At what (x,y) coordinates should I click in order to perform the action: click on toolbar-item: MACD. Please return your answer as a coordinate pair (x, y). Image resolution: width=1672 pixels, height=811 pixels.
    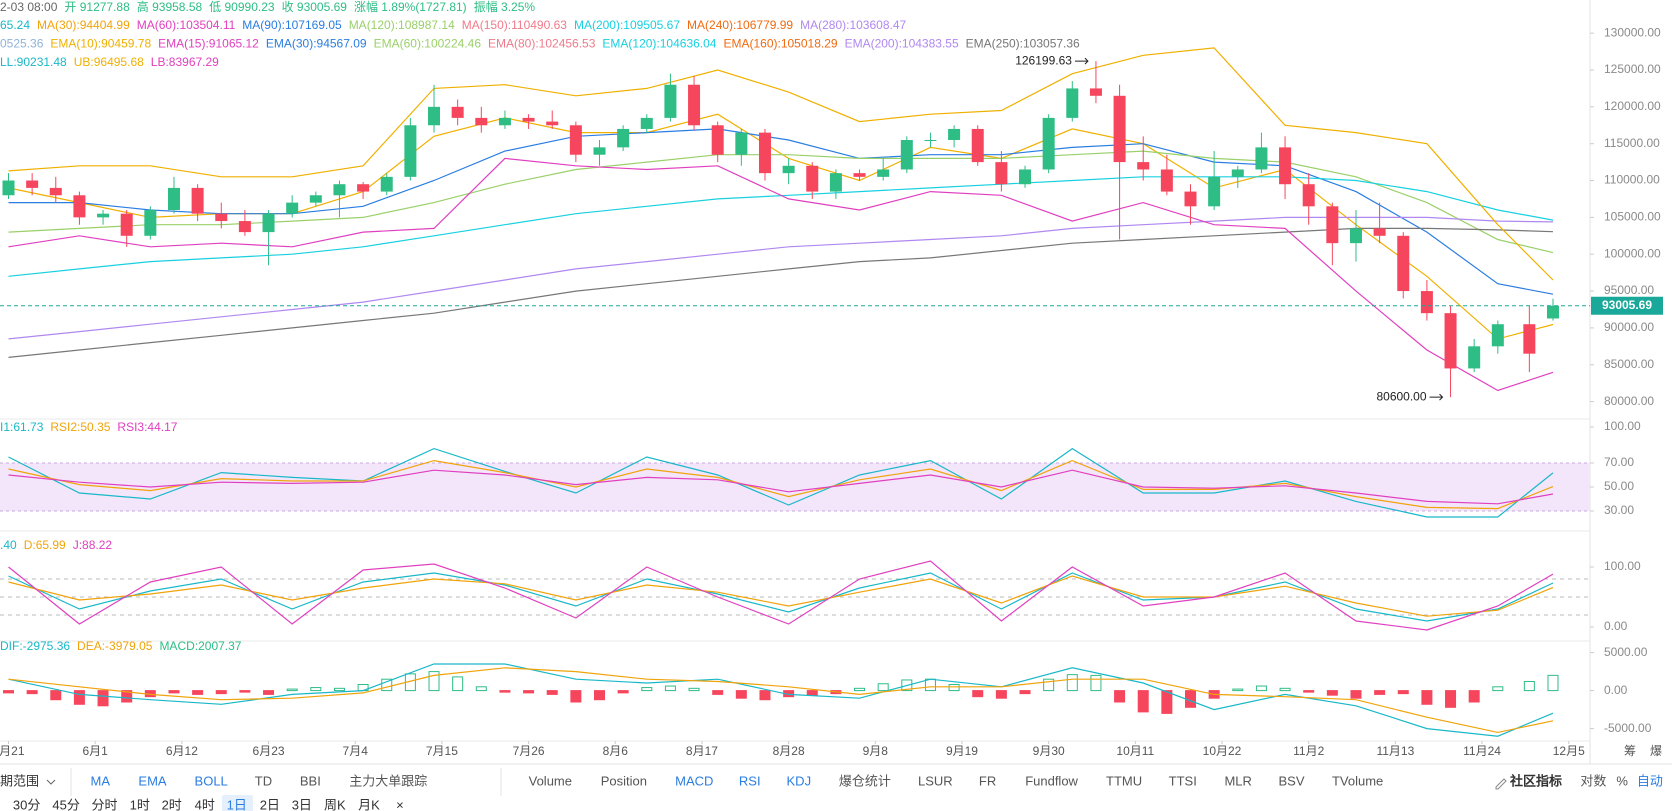
    Looking at the image, I should click on (694, 780).